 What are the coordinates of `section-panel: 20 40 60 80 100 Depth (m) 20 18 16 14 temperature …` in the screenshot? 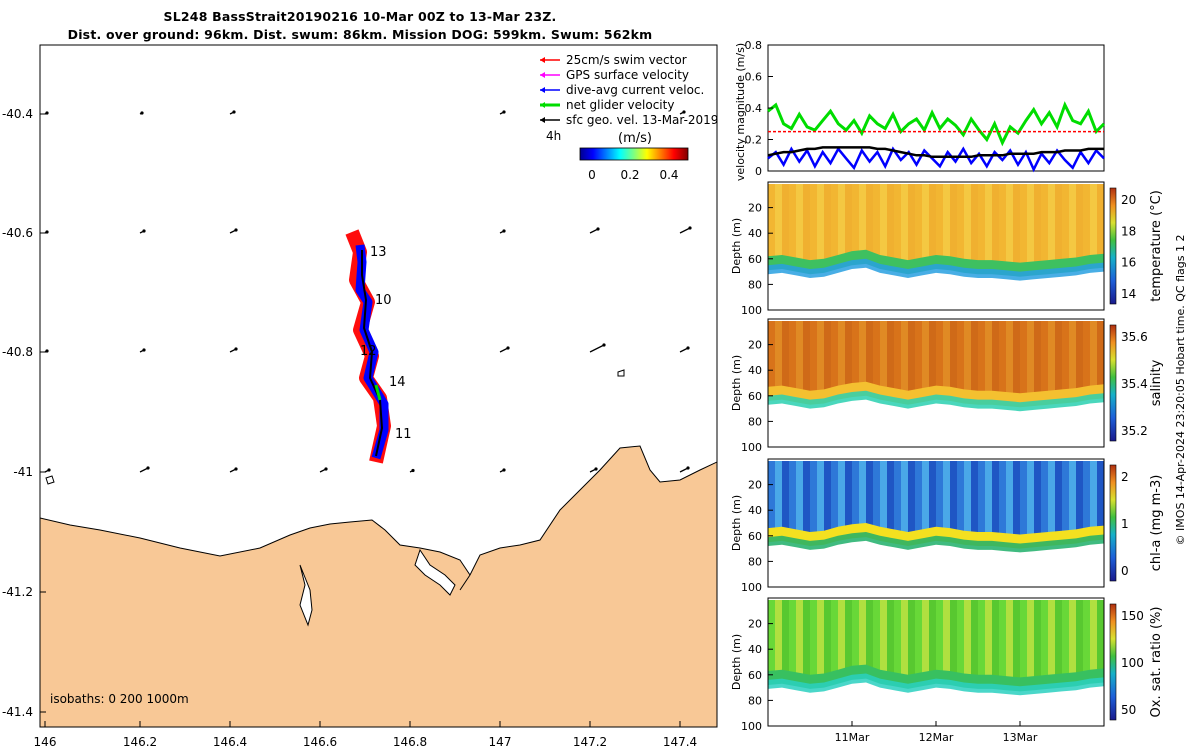 It's located at (947, 249).